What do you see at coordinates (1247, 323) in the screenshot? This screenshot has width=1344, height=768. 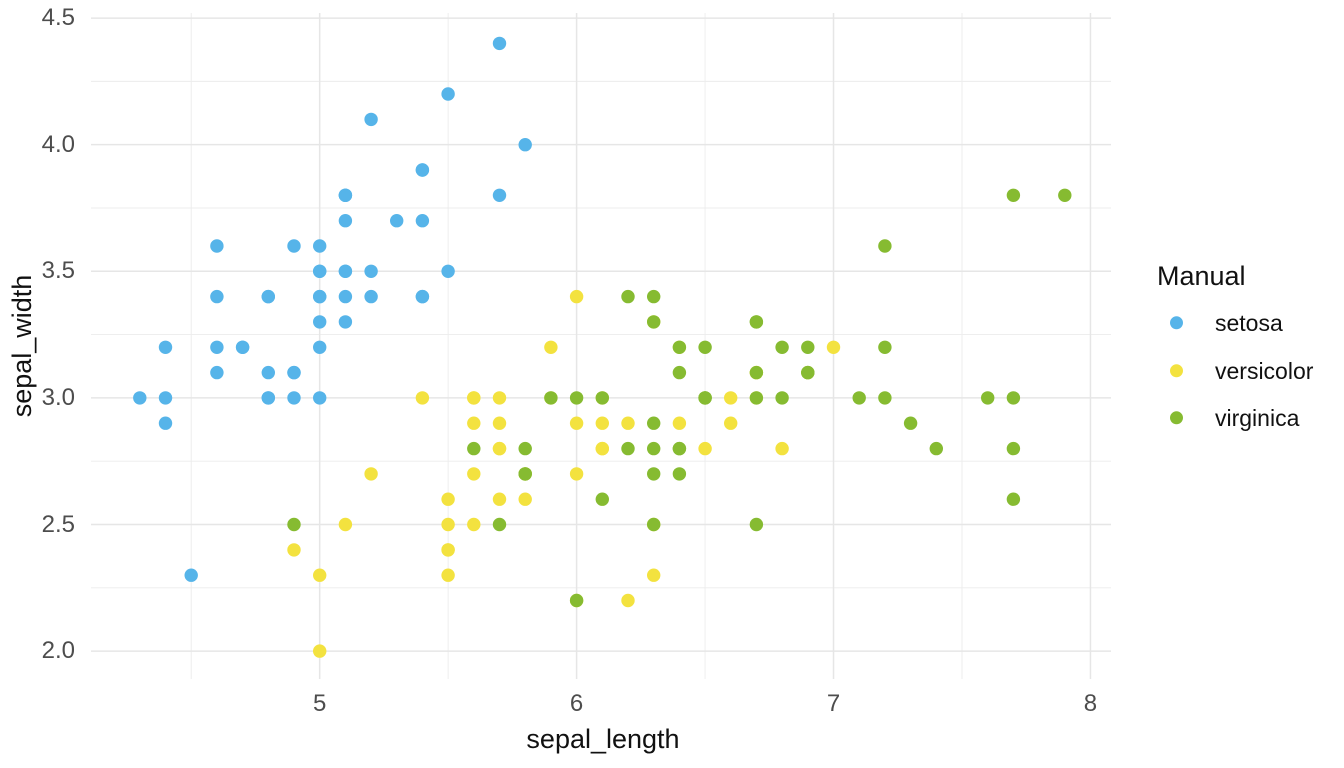 I see `legend-entry-setosa: setosa` at bounding box center [1247, 323].